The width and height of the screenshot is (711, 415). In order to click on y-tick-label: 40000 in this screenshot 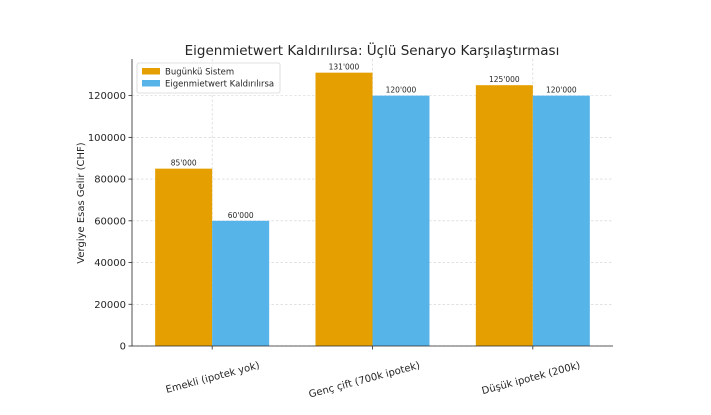, I will do `click(110, 263)`.